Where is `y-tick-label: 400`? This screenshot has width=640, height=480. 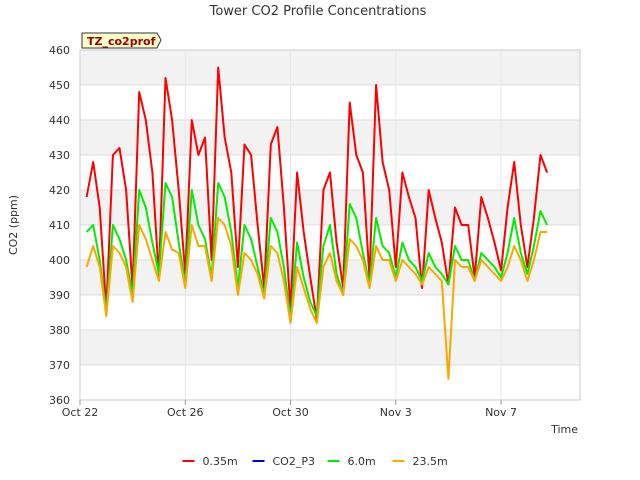 y-tick-label: 400 is located at coordinates (59, 260).